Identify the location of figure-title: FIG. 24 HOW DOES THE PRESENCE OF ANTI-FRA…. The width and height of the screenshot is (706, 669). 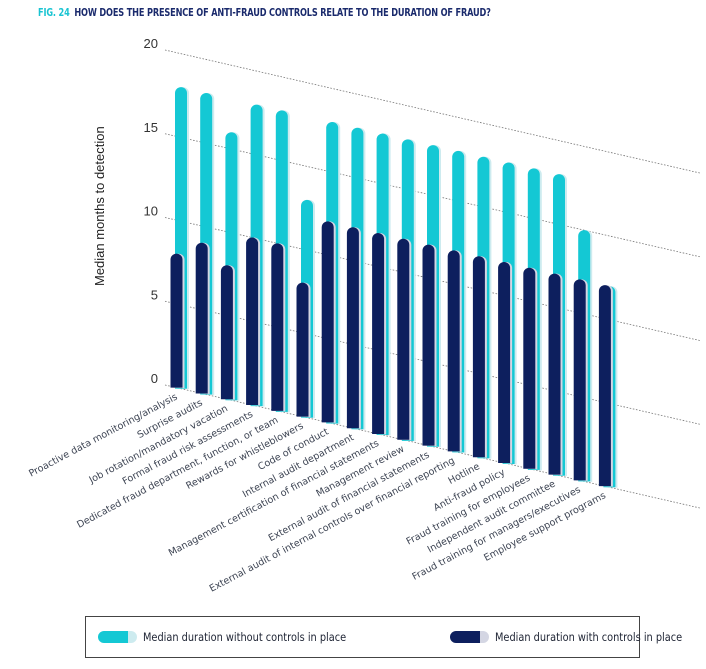
(264, 13).